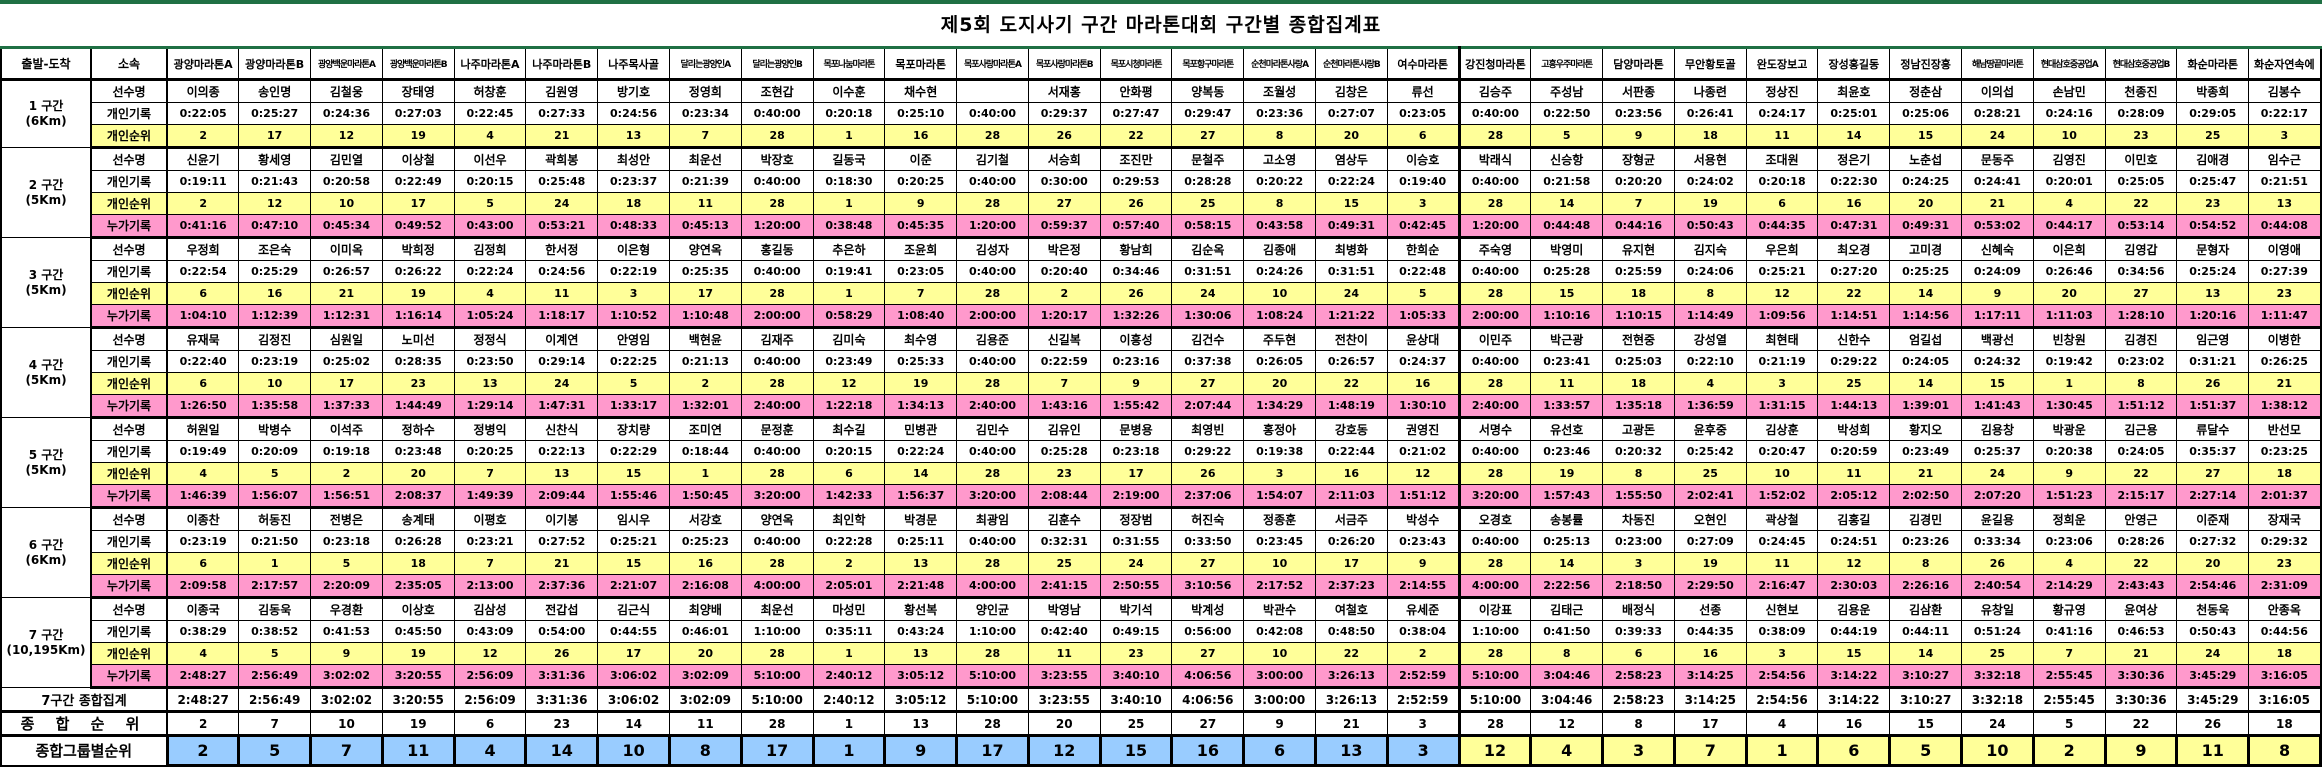 This screenshot has height=767, width=2322. I want to click on record-cell: 0:20:15, so click(490, 181).